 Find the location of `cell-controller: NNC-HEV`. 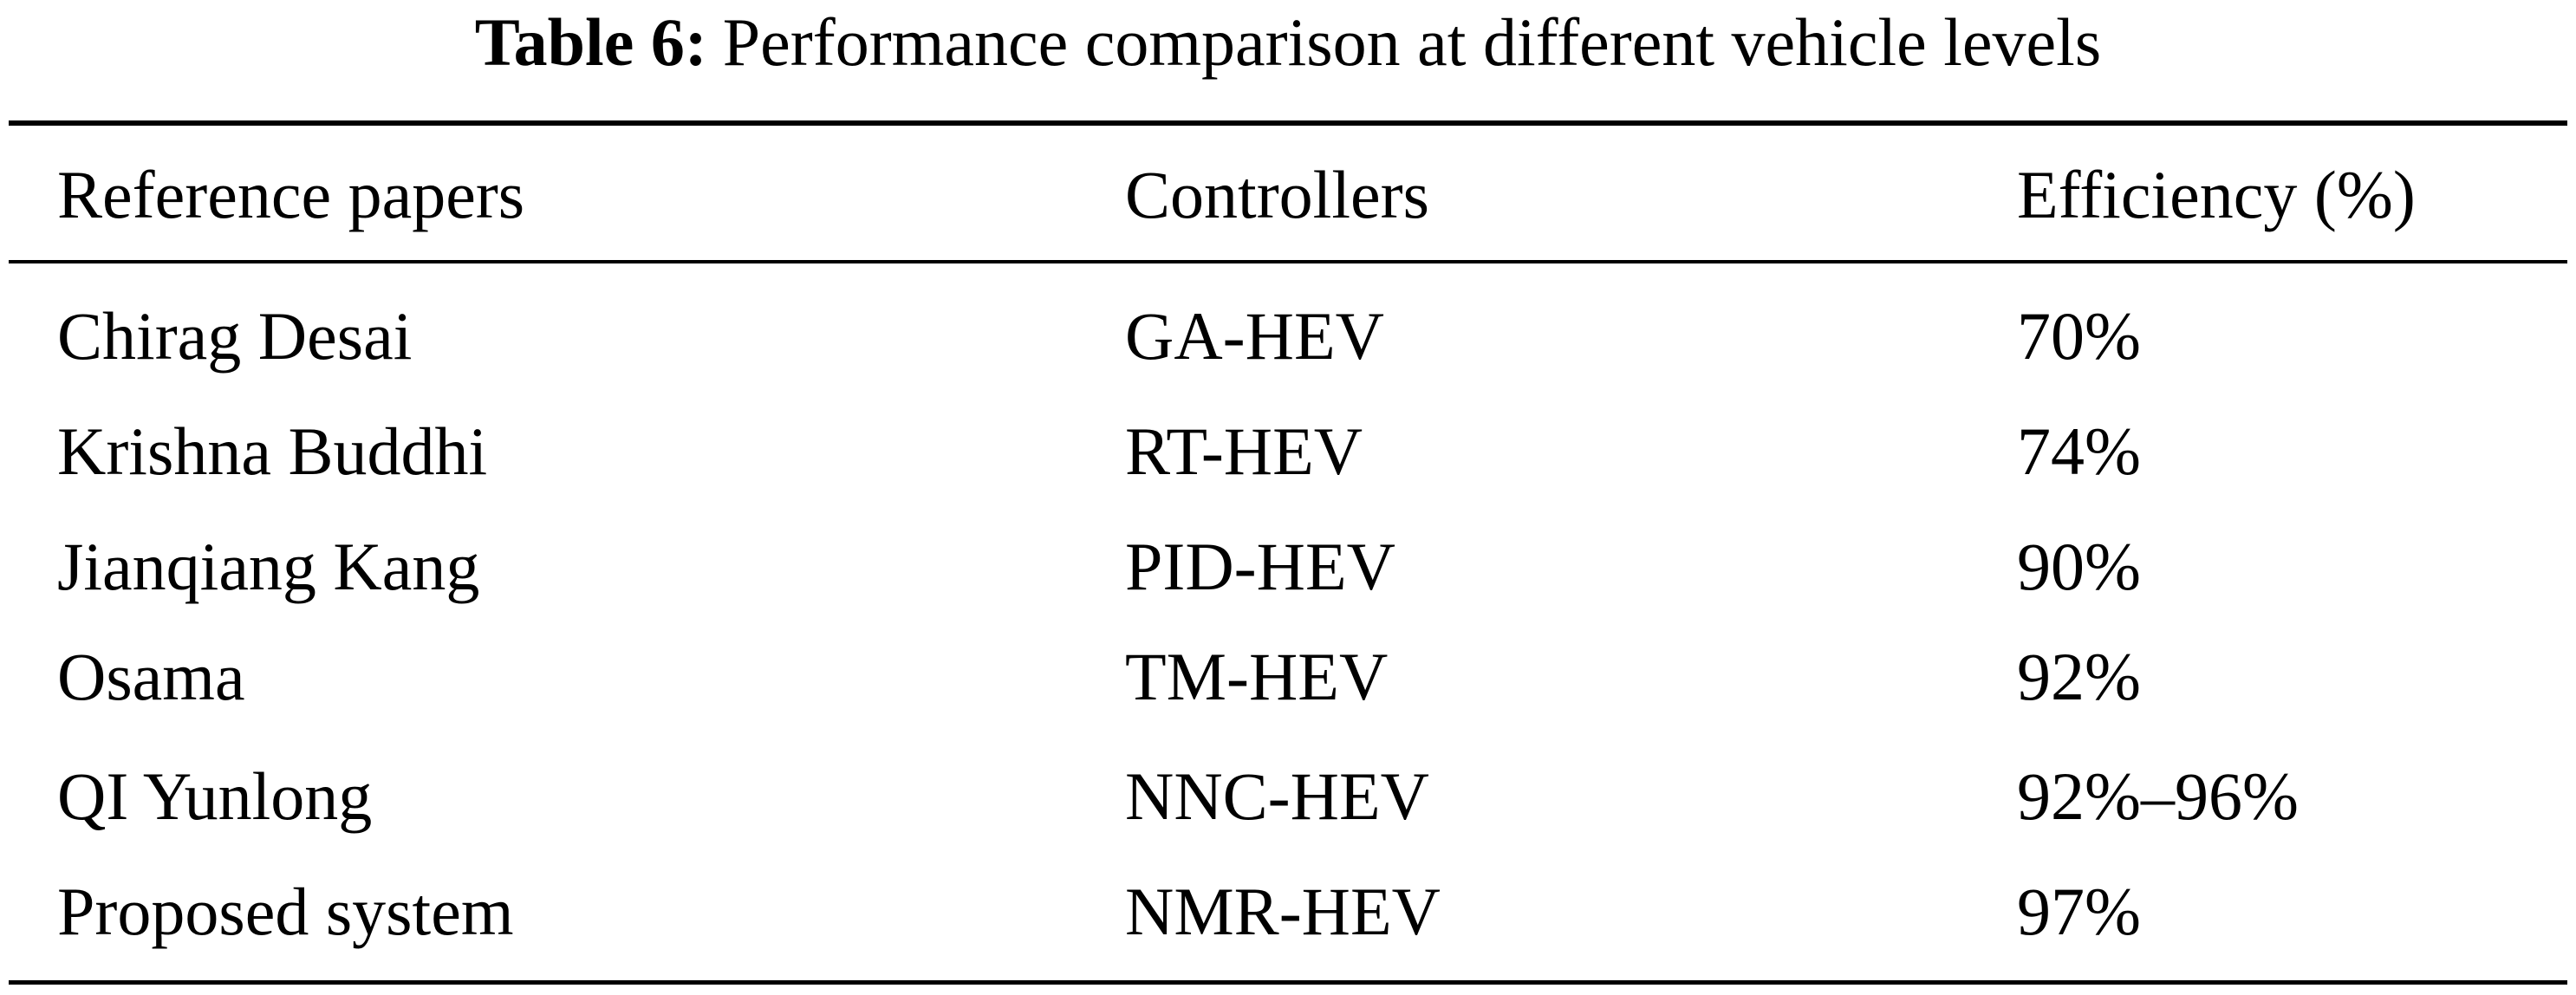

cell-controller: NNC-HEV is located at coordinates (1277, 796).